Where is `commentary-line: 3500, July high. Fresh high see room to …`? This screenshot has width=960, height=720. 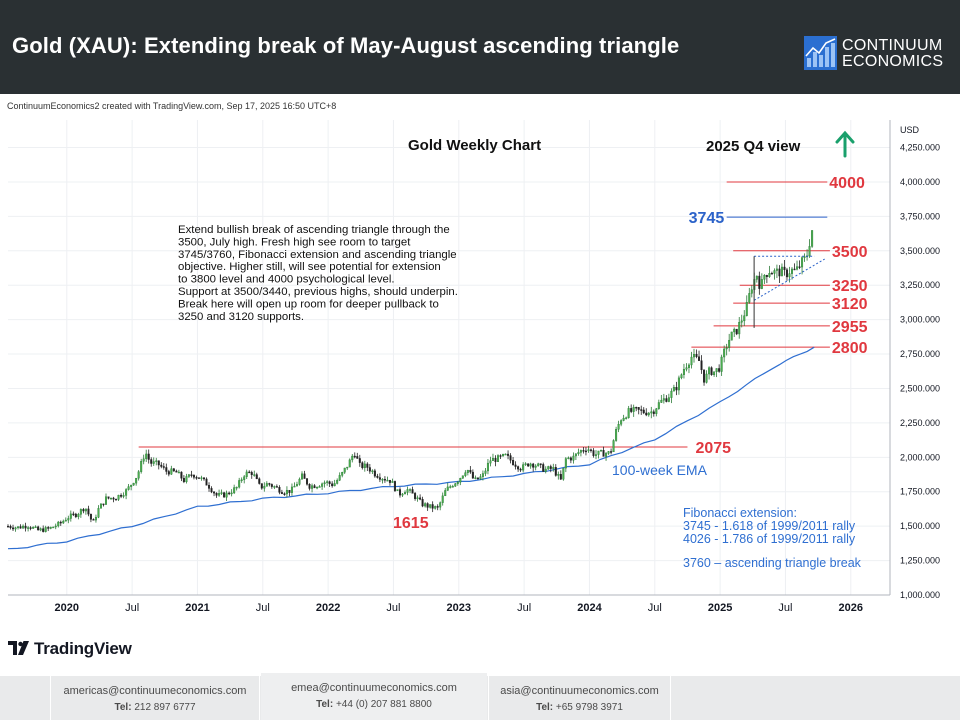 commentary-line: 3500, July high. Fresh high see room to … is located at coordinates (294, 242).